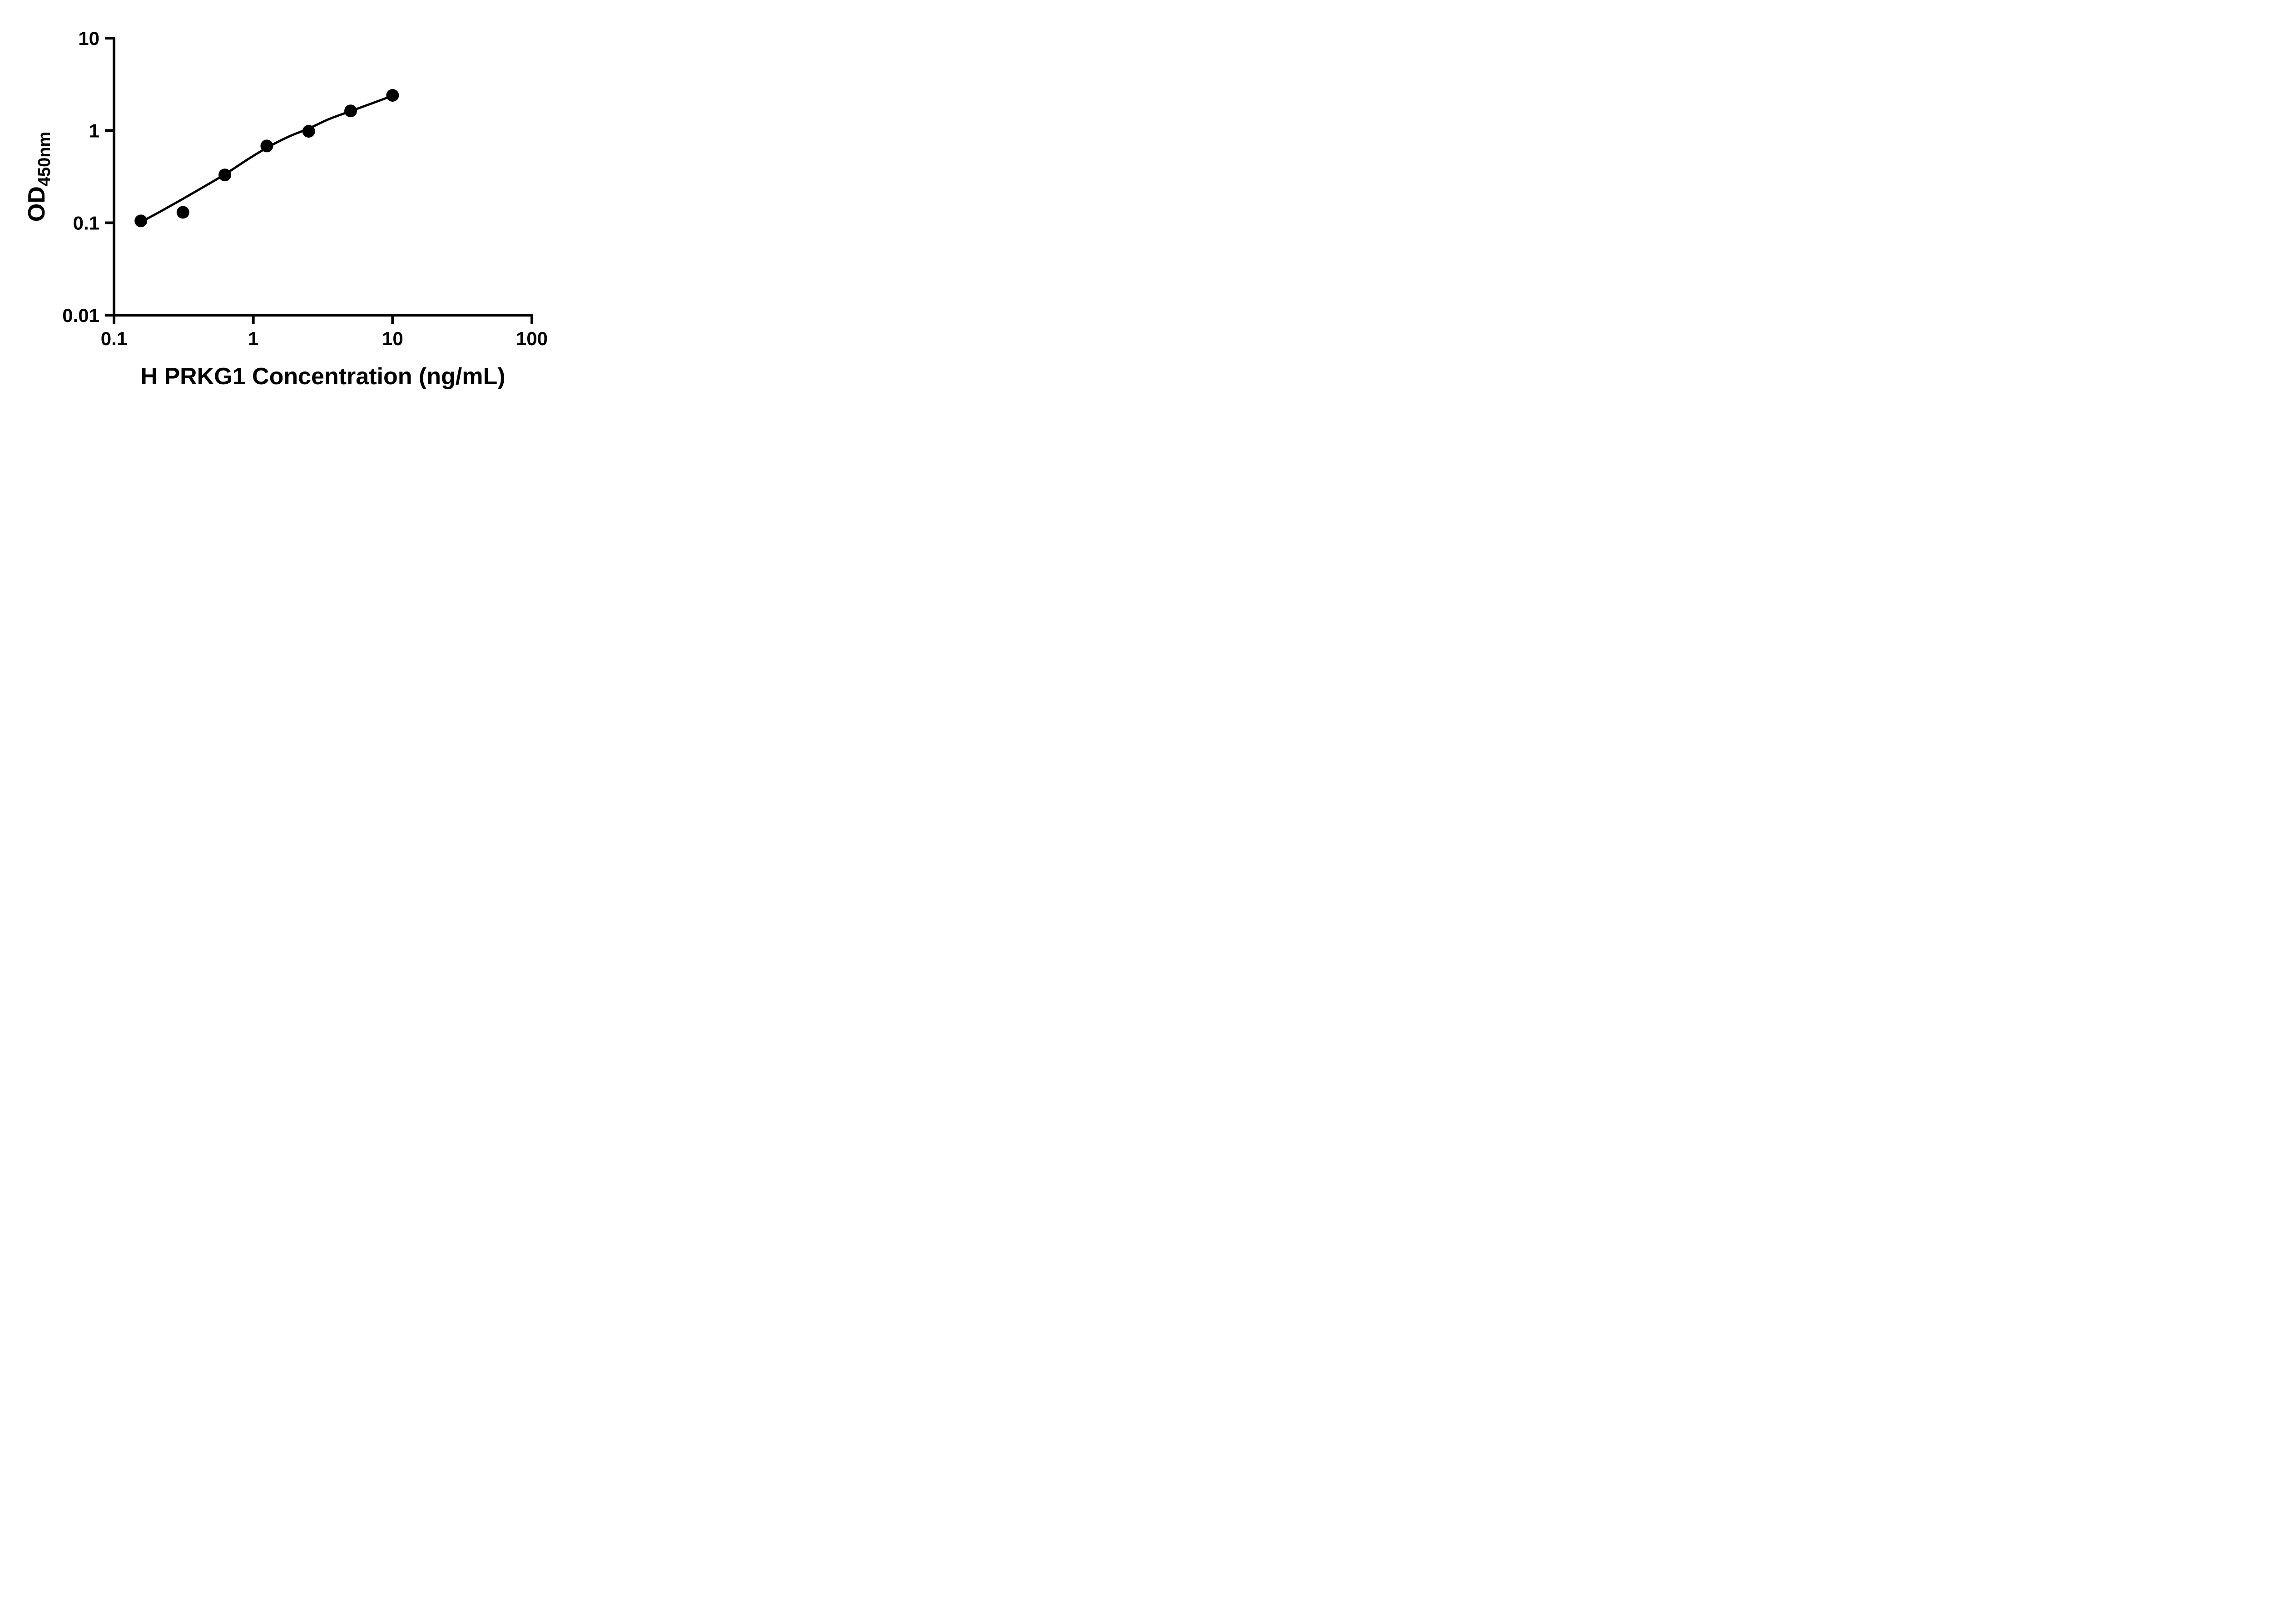  What do you see at coordinates (322, 376) in the screenshot?
I see `x-axis-title: H PRKG1 Concentration (ng/mL)` at bounding box center [322, 376].